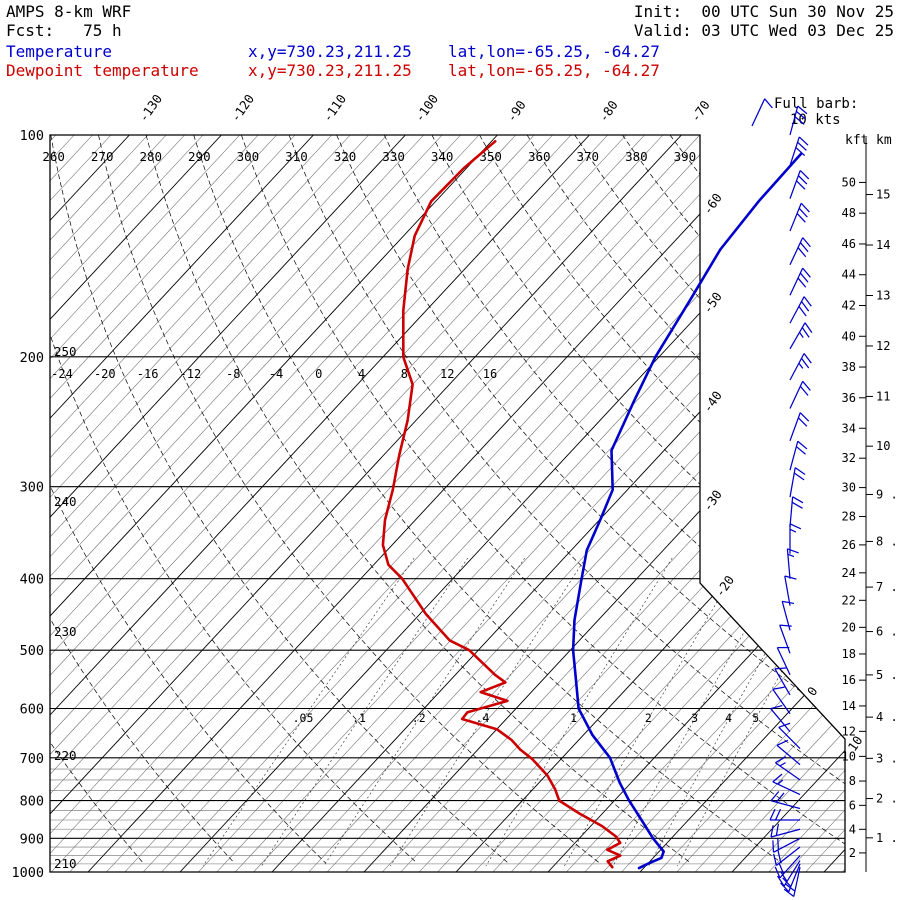 Image resolution: width=900 pixels, height=900 pixels. Describe the element at coordinates (32, 358) in the screenshot. I see `svg-text: 200` at that location.